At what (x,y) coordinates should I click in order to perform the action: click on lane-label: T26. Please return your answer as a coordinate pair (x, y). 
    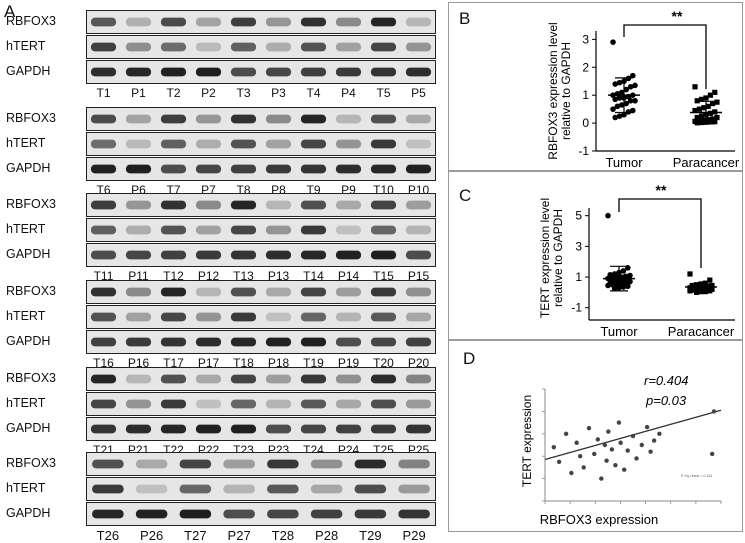
    Looking at the image, I should click on (108, 535).